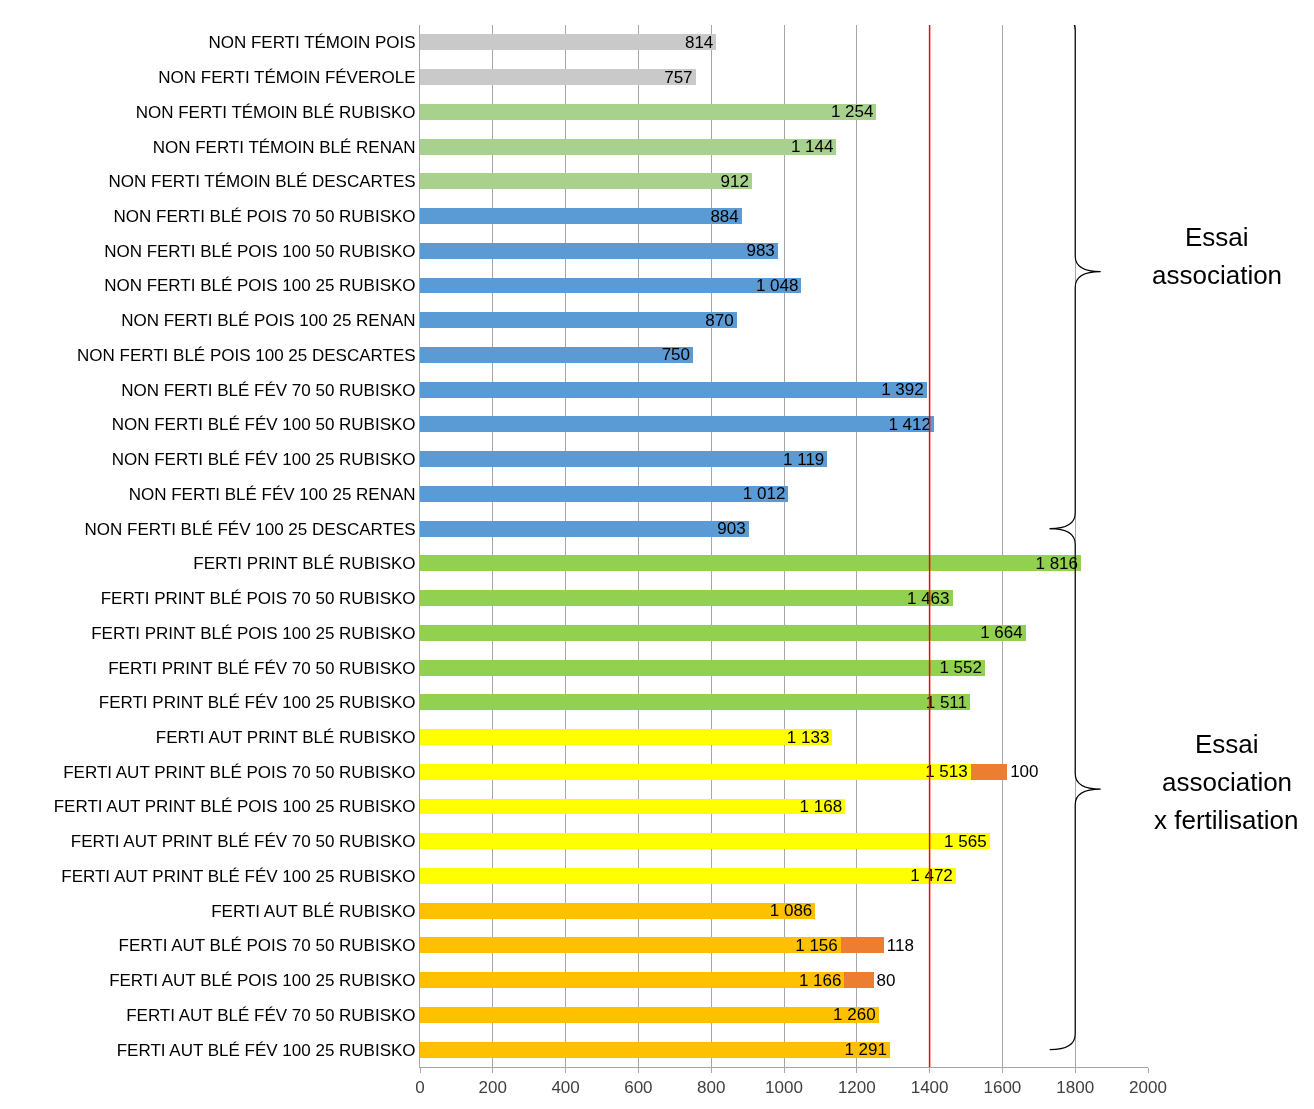  What do you see at coordinates (854, 1015) in the screenshot?
I see `data-label: 1 260` at bounding box center [854, 1015].